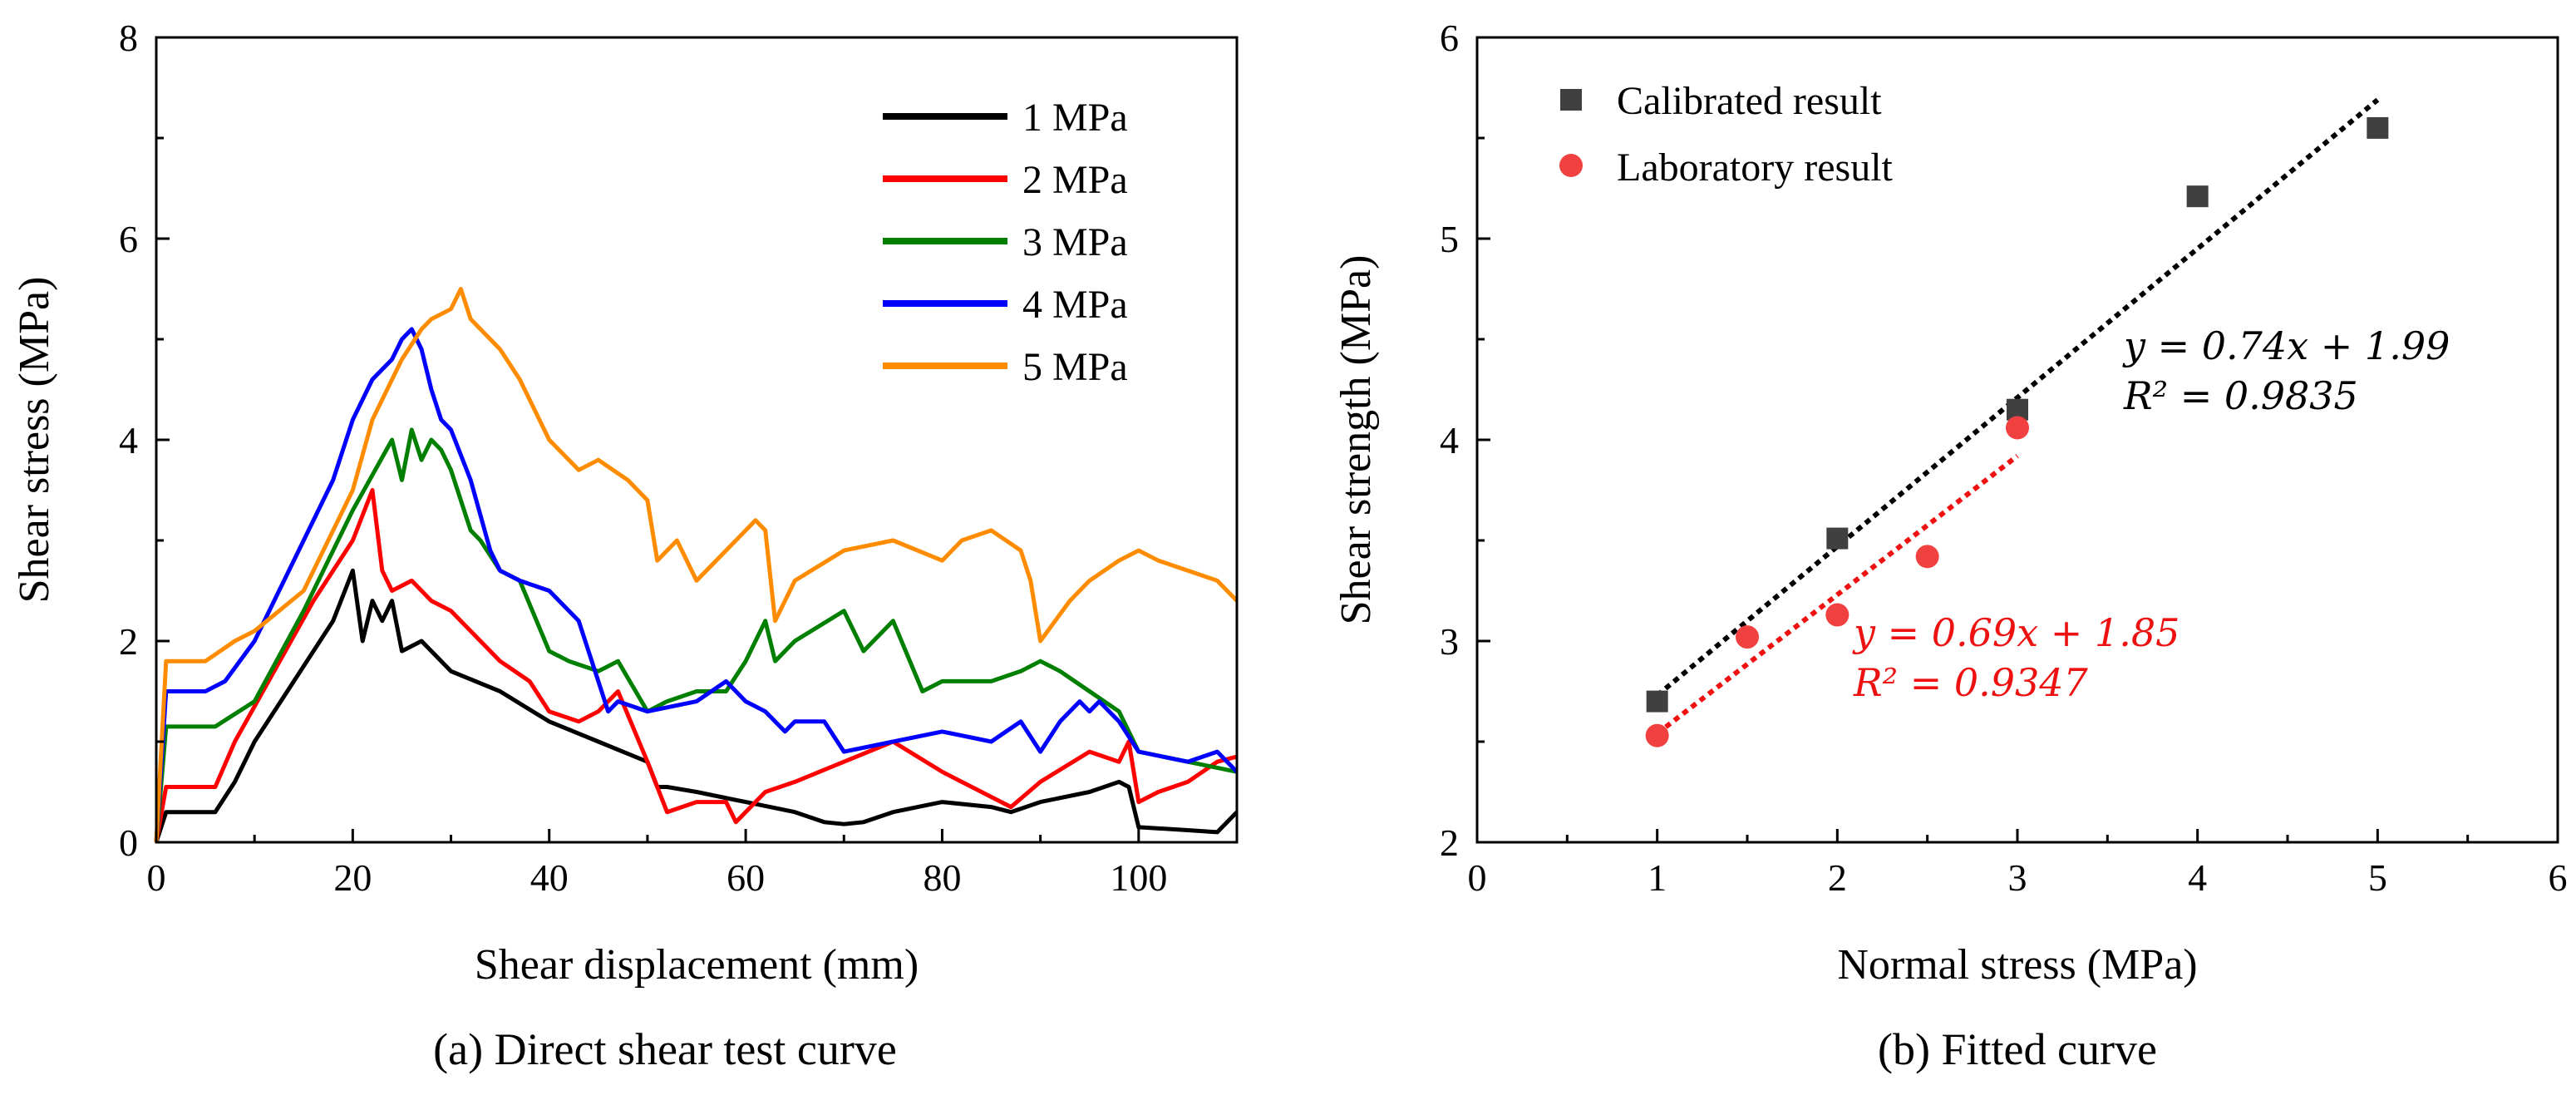  Describe the element at coordinates (2017, 877) in the screenshot. I see `x-tick-label: 3` at that location.